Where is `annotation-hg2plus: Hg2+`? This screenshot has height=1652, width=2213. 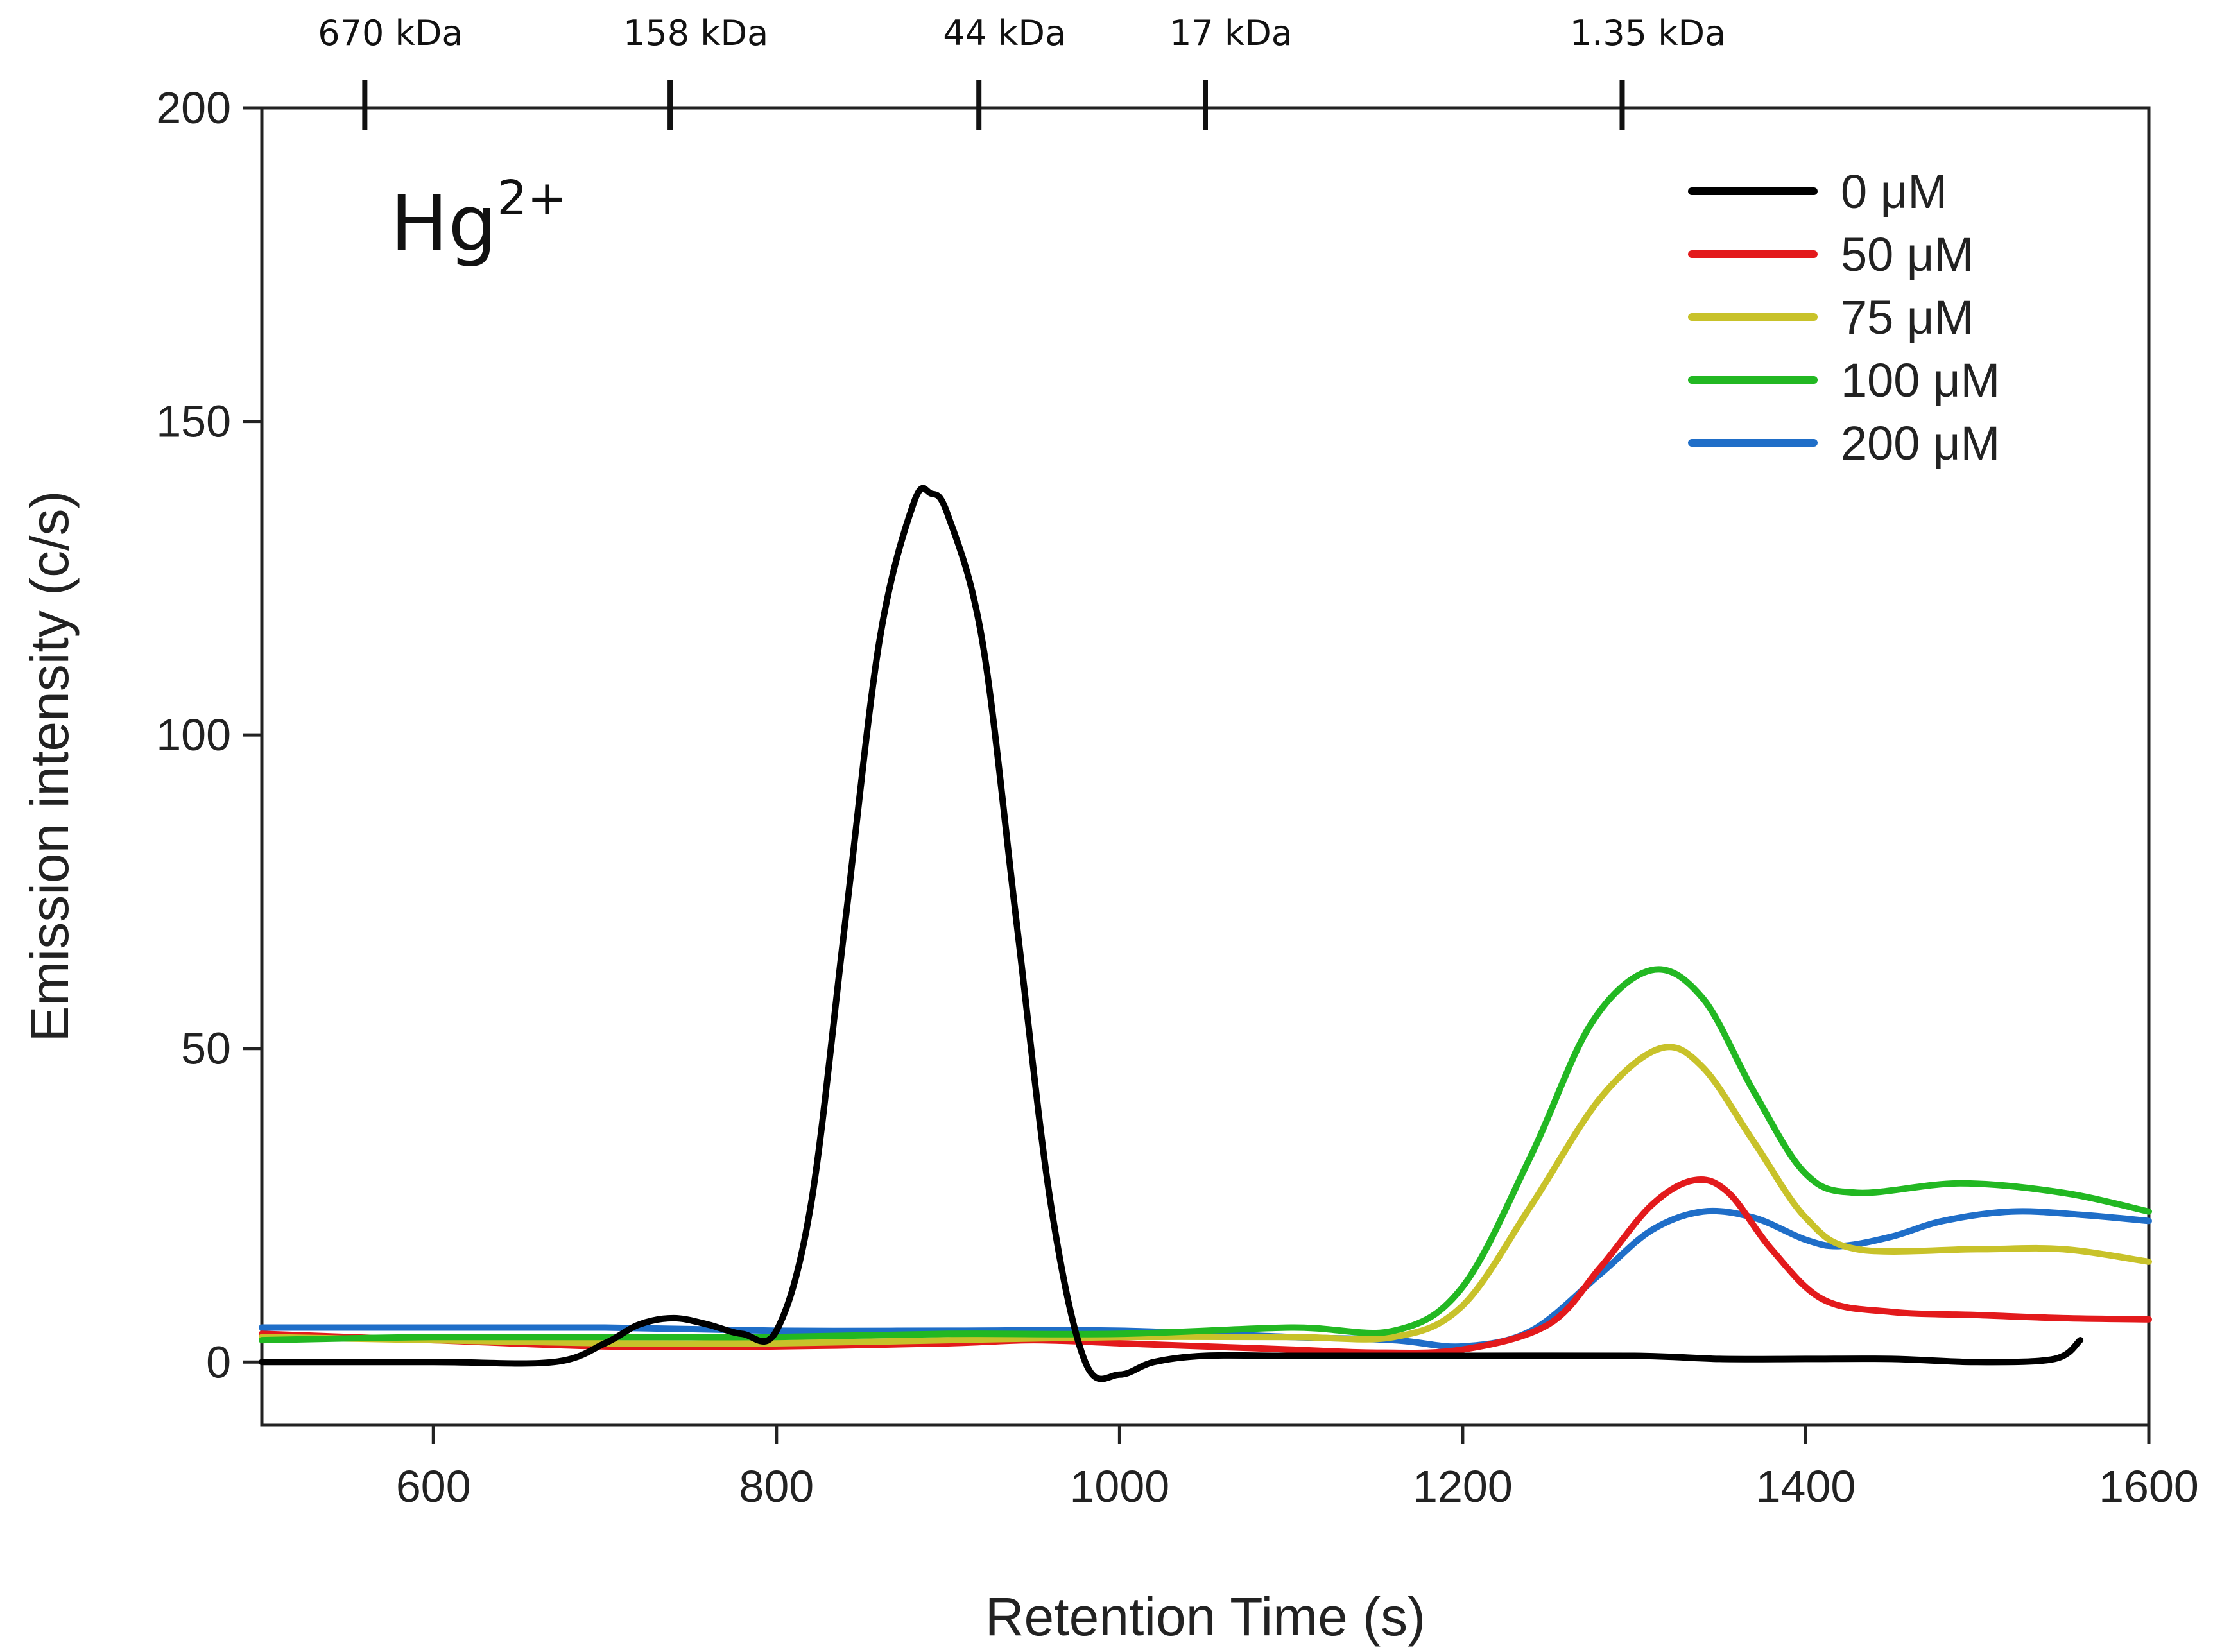
annotation-hg2plus: Hg2+ is located at coordinates (478, 220).